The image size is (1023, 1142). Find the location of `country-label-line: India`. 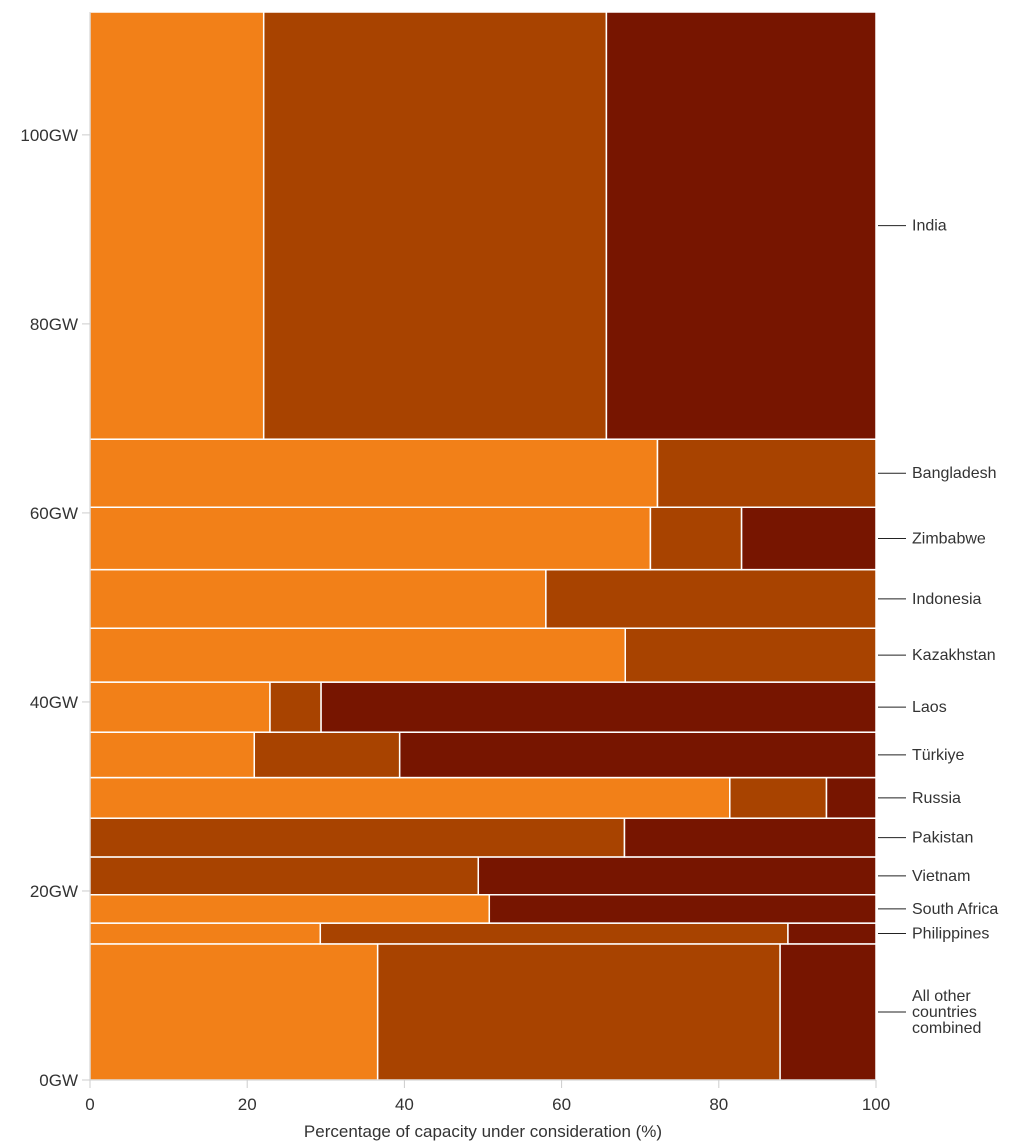

country-label-line: India is located at coordinates (929, 226).